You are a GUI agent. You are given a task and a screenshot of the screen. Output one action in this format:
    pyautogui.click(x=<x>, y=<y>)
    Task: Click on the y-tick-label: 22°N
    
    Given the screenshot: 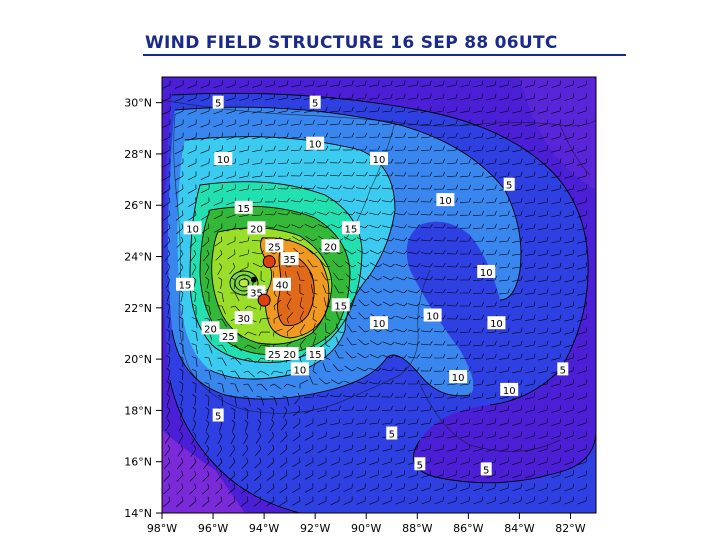 What is the action you would take?
    pyautogui.click(x=138, y=308)
    